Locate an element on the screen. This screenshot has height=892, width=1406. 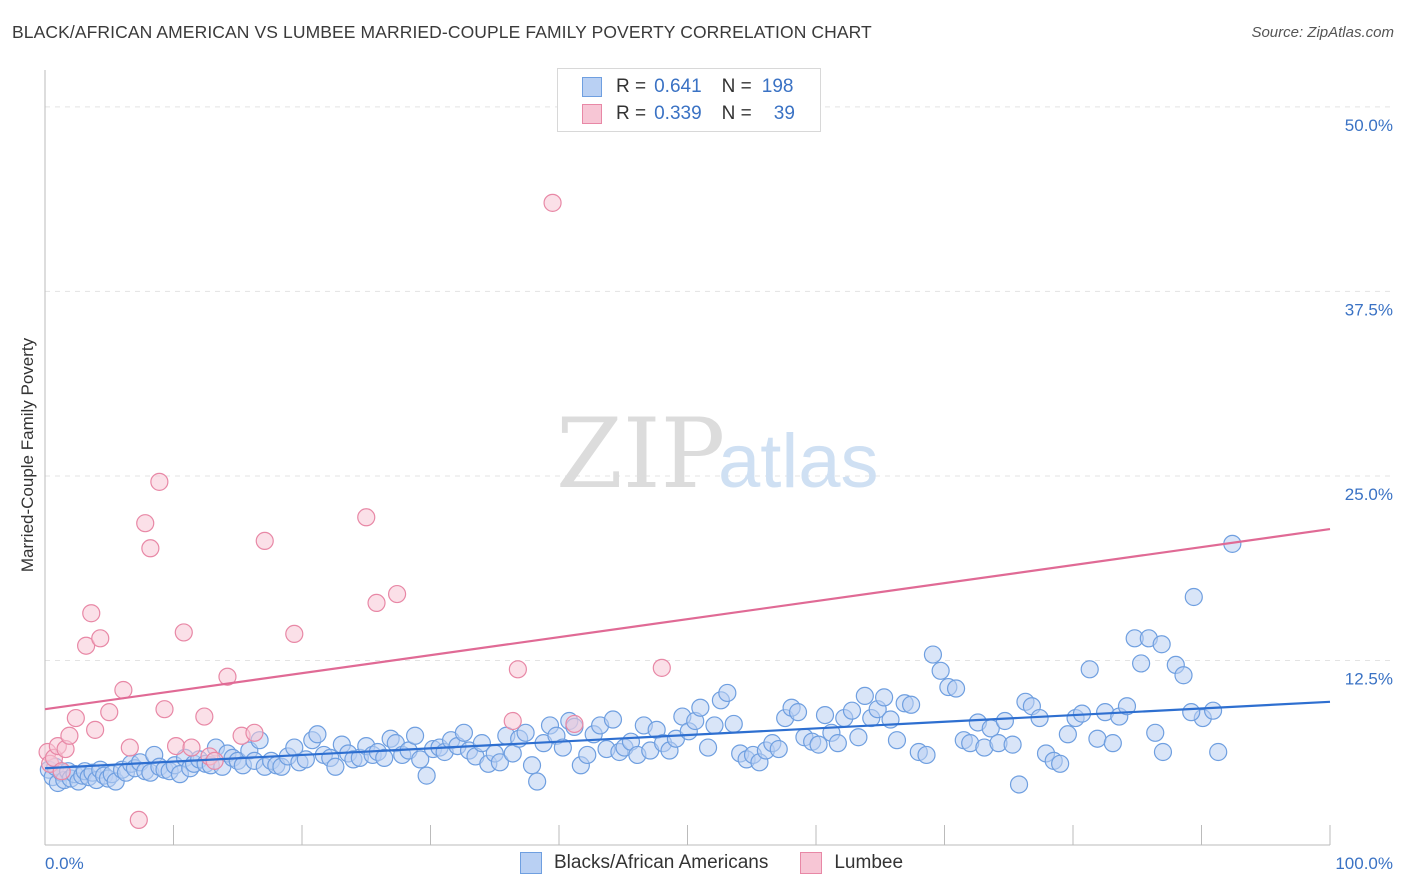
legend-r-label: R = is located at coordinates (631, 113).